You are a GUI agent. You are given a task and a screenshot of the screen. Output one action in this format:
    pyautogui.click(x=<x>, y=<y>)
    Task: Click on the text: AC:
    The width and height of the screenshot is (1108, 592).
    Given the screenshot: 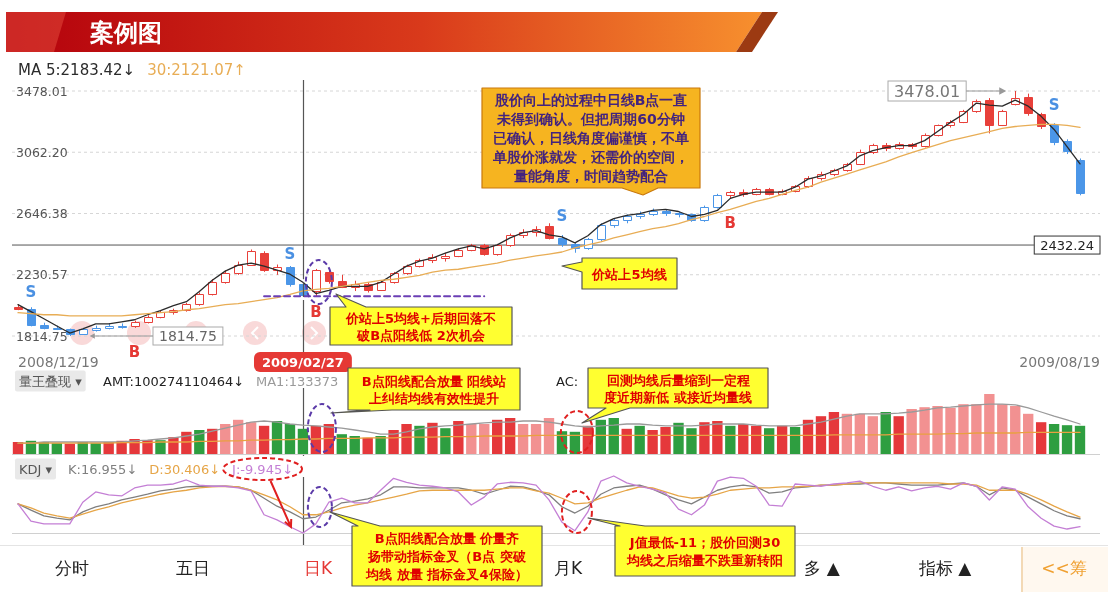 What is the action you would take?
    pyautogui.click(x=567, y=381)
    